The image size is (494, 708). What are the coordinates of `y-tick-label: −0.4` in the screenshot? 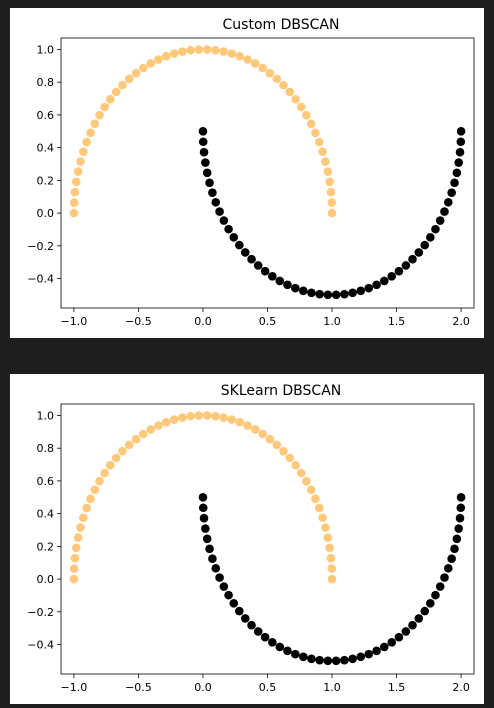 It's located at (40, 279).